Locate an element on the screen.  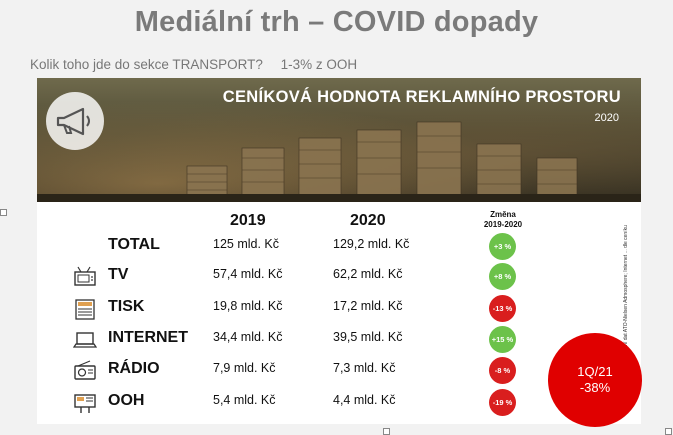
resize-handle-left is located at coordinates (3, 212).